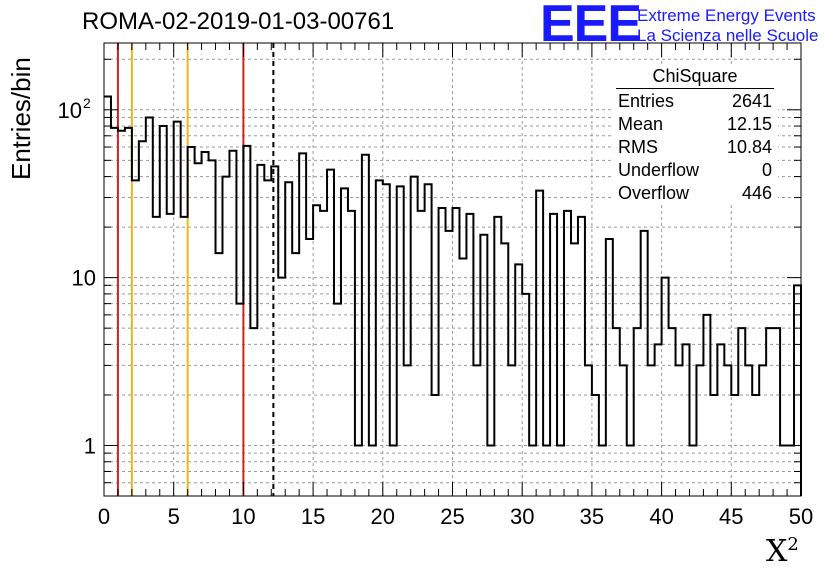  I want to click on x-tick-label: 20, so click(383, 516).